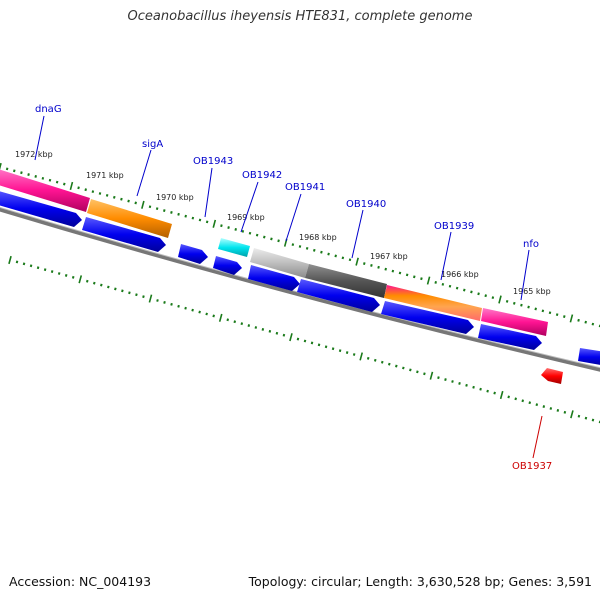 The width and height of the screenshot is (600, 600). I want to click on gene-label-nfo: nfo, so click(531, 244).